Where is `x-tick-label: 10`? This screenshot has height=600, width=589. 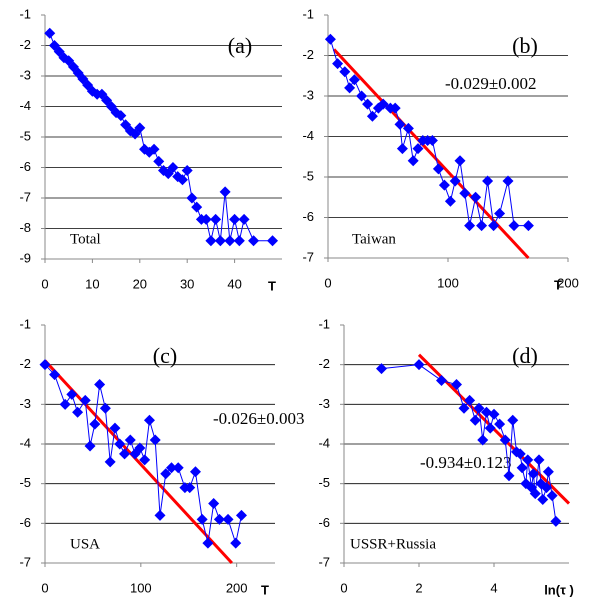
x-tick-label: 10 is located at coordinates (92, 283).